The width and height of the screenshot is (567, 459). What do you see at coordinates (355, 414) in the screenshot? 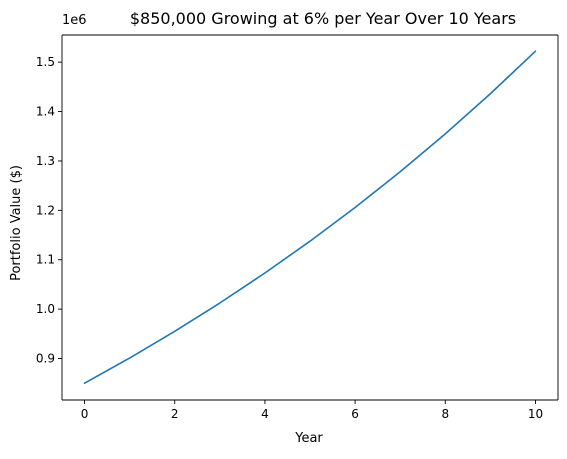
I see `x-tick-label: 6` at bounding box center [355, 414].